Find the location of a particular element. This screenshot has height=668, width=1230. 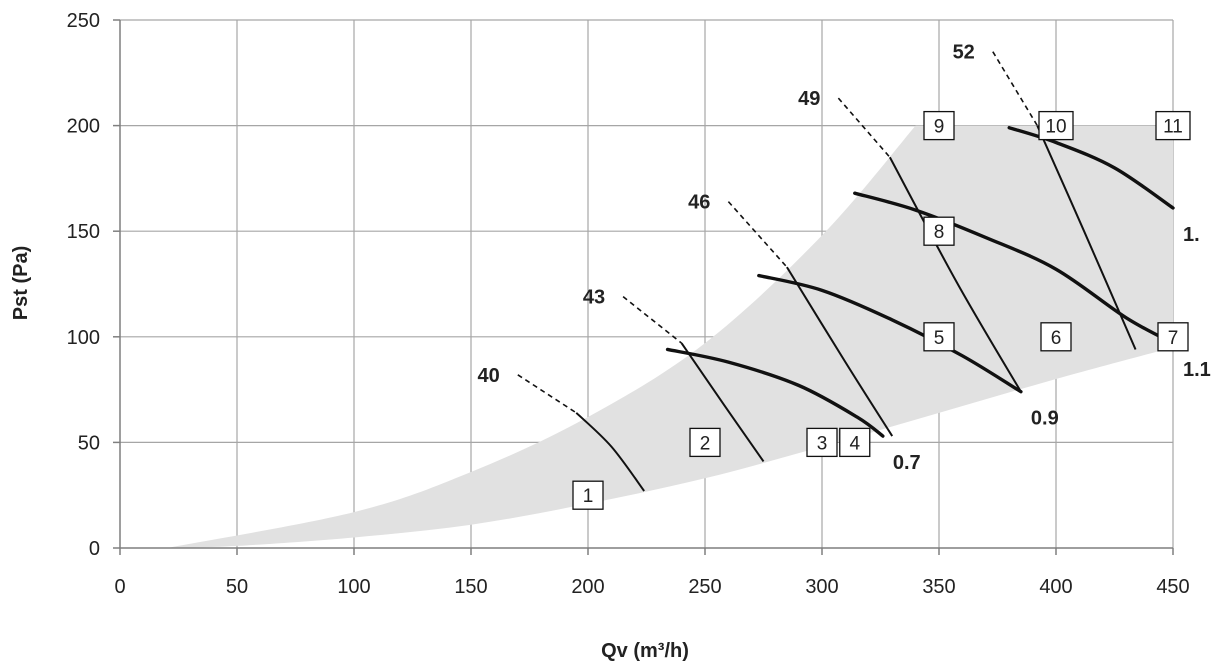

operating-point-11: 11 is located at coordinates (1173, 125).